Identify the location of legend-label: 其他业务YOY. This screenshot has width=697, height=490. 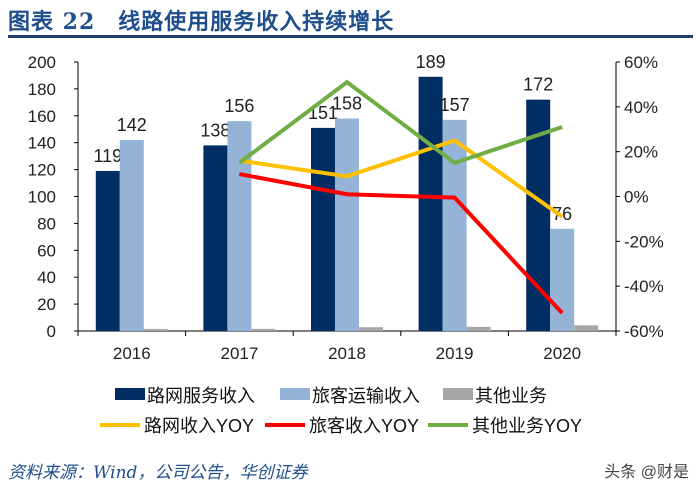
(527, 426).